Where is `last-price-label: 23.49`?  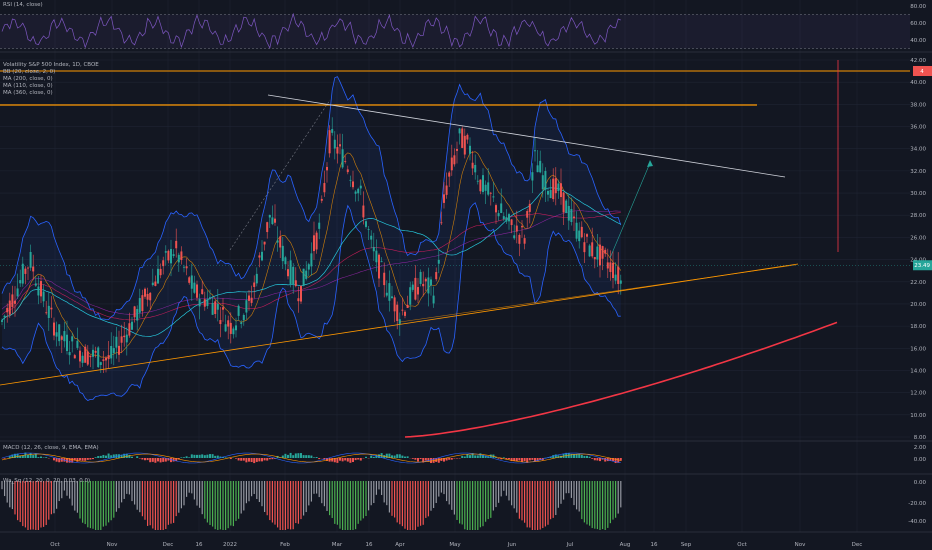
last-price-label: 23.49 is located at coordinates (922, 266).